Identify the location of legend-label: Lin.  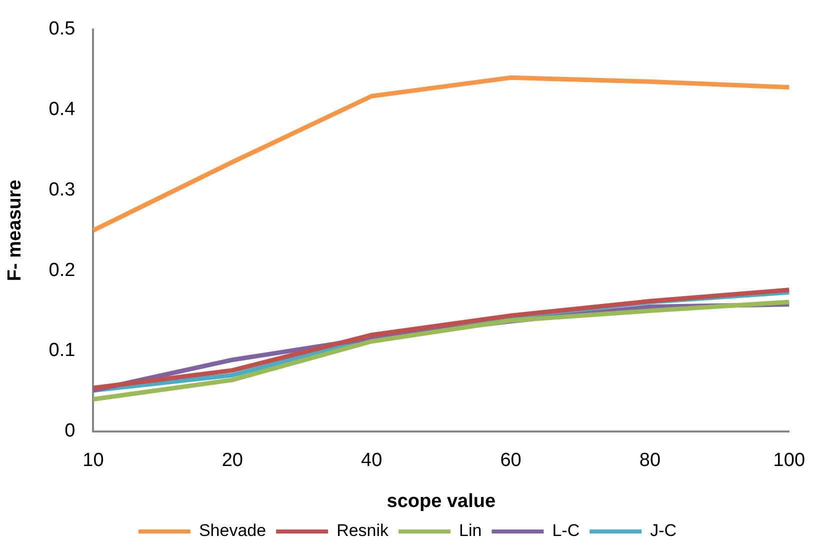
(470, 530).